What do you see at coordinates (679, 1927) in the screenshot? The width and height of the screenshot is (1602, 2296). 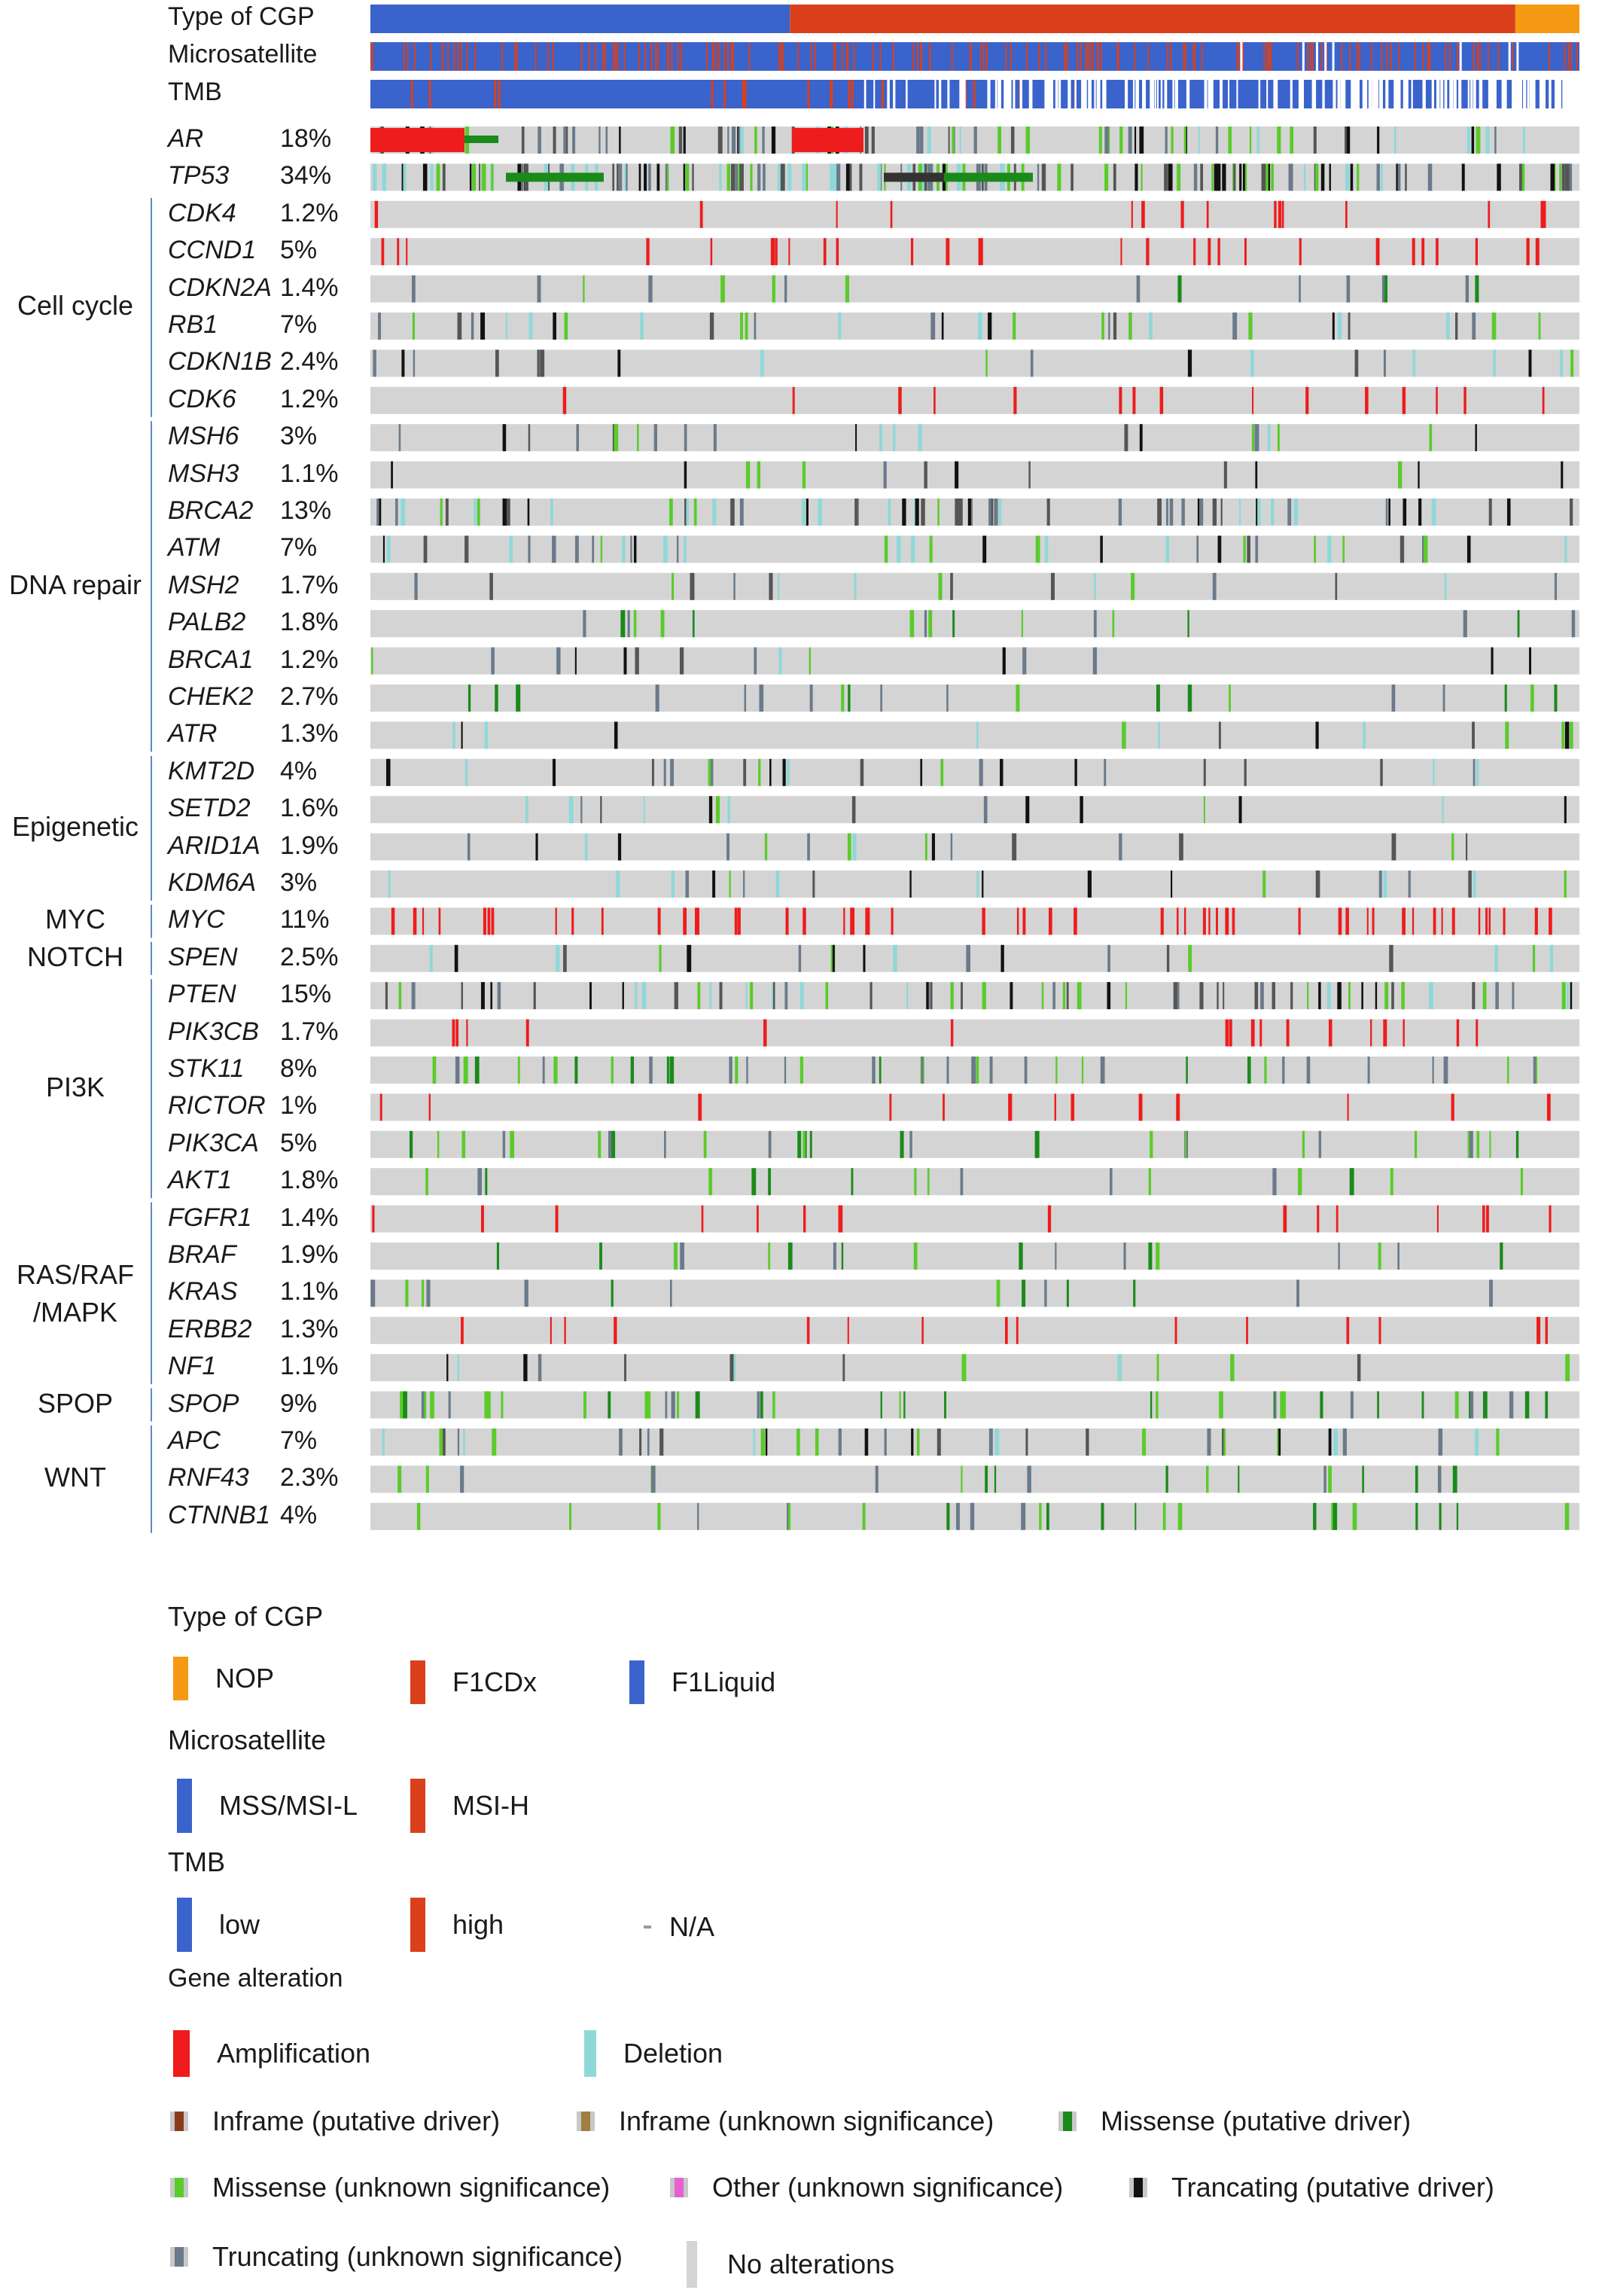 I see `legend-item-na: N/A` at bounding box center [679, 1927].